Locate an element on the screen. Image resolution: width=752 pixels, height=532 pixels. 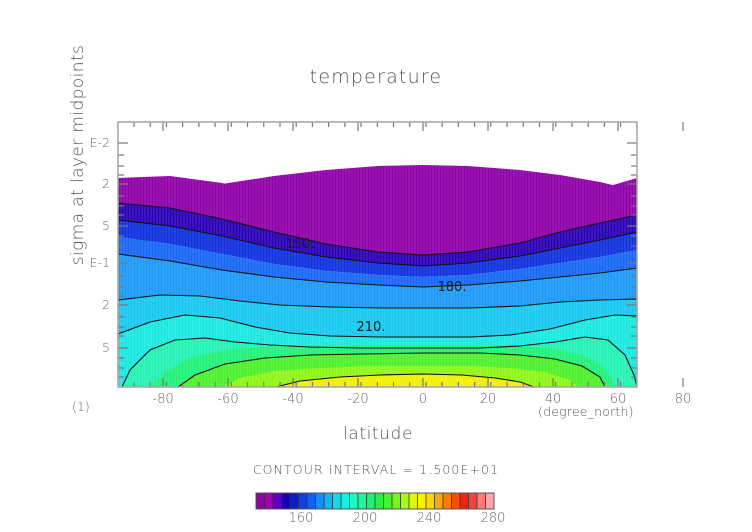
contour-label-150: 150. is located at coordinates (300, 244).